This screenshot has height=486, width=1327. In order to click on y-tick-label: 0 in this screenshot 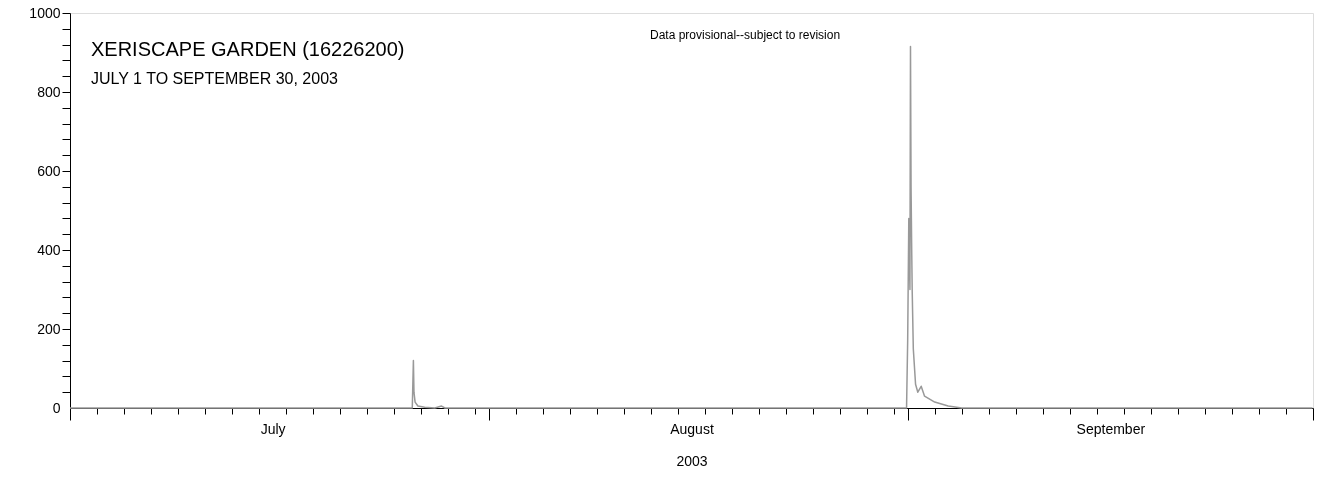, I will do `click(56, 407)`.